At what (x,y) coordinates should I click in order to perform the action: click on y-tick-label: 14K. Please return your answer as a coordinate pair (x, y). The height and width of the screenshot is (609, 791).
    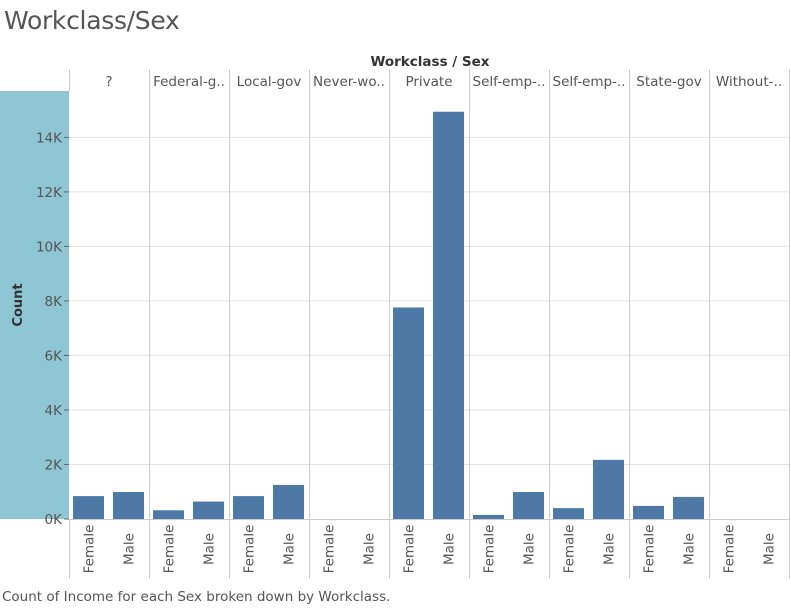
    Looking at the image, I should click on (49, 138).